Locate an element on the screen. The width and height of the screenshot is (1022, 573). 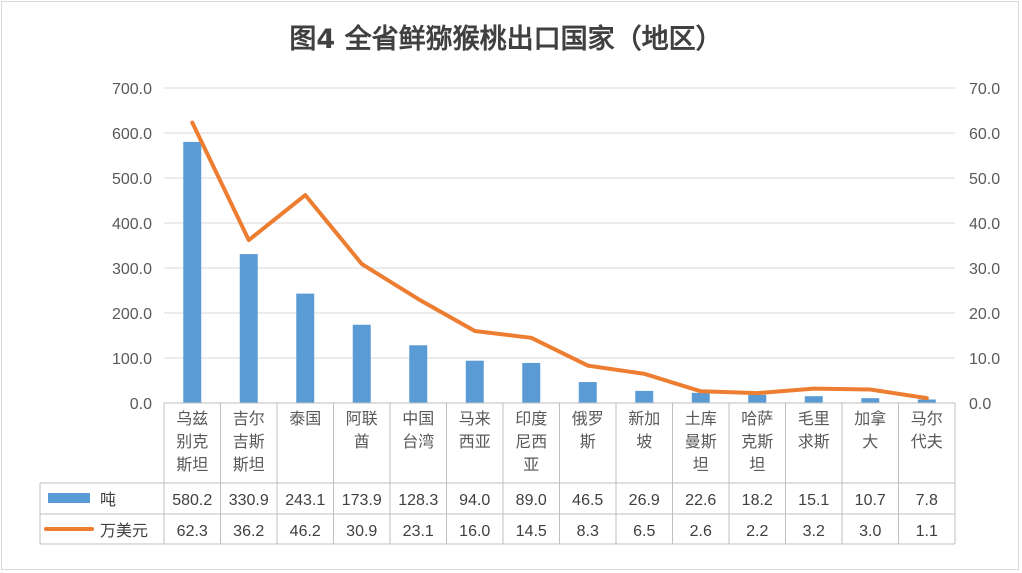
category-label: 中国 is located at coordinates (418, 418).